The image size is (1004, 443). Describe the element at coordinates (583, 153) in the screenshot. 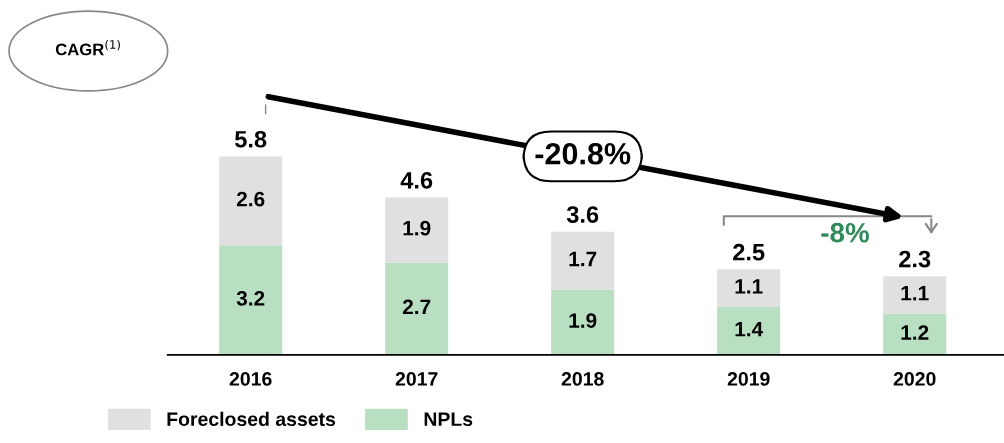

I see `annotation: -20.8%` at that location.